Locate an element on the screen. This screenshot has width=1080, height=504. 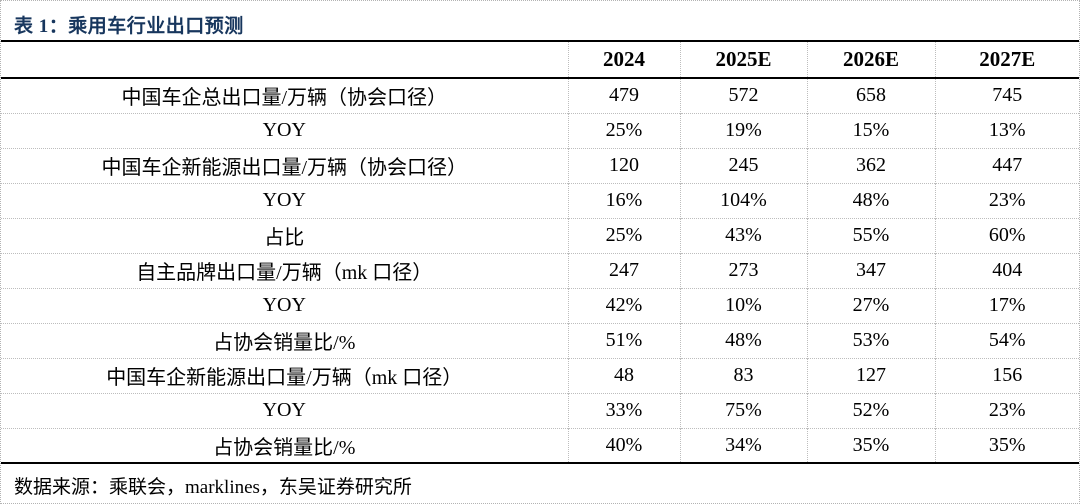
value-cell: 13% is located at coordinates (1006, 130).